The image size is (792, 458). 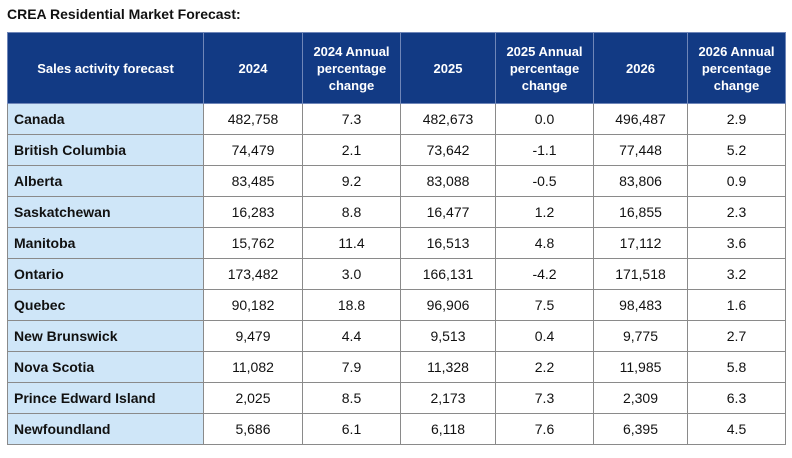 What do you see at coordinates (105, 367) in the screenshot?
I see `region-cell: Nova Scotia` at bounding box center [105, 367].